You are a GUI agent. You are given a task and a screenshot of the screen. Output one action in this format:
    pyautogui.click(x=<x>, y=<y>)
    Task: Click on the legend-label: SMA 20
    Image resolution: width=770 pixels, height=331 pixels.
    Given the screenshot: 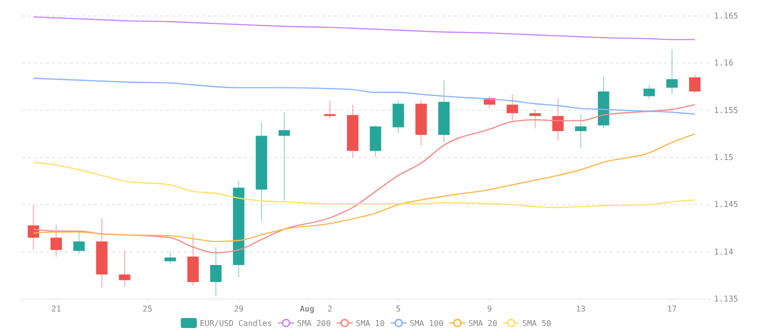 What is the action you would take?
    pyautogui.click(x=483, y=323)
    